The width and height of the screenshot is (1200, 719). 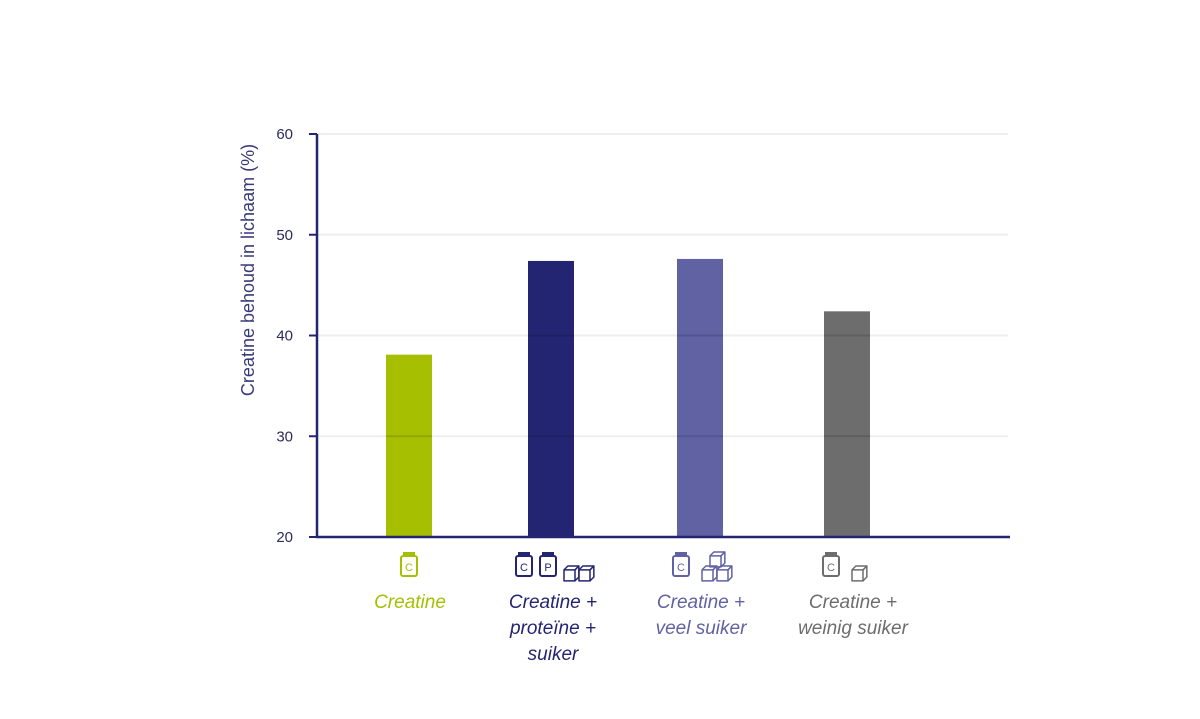 I want to click on sugar-cubes-icon, so click(x=579, y=573).